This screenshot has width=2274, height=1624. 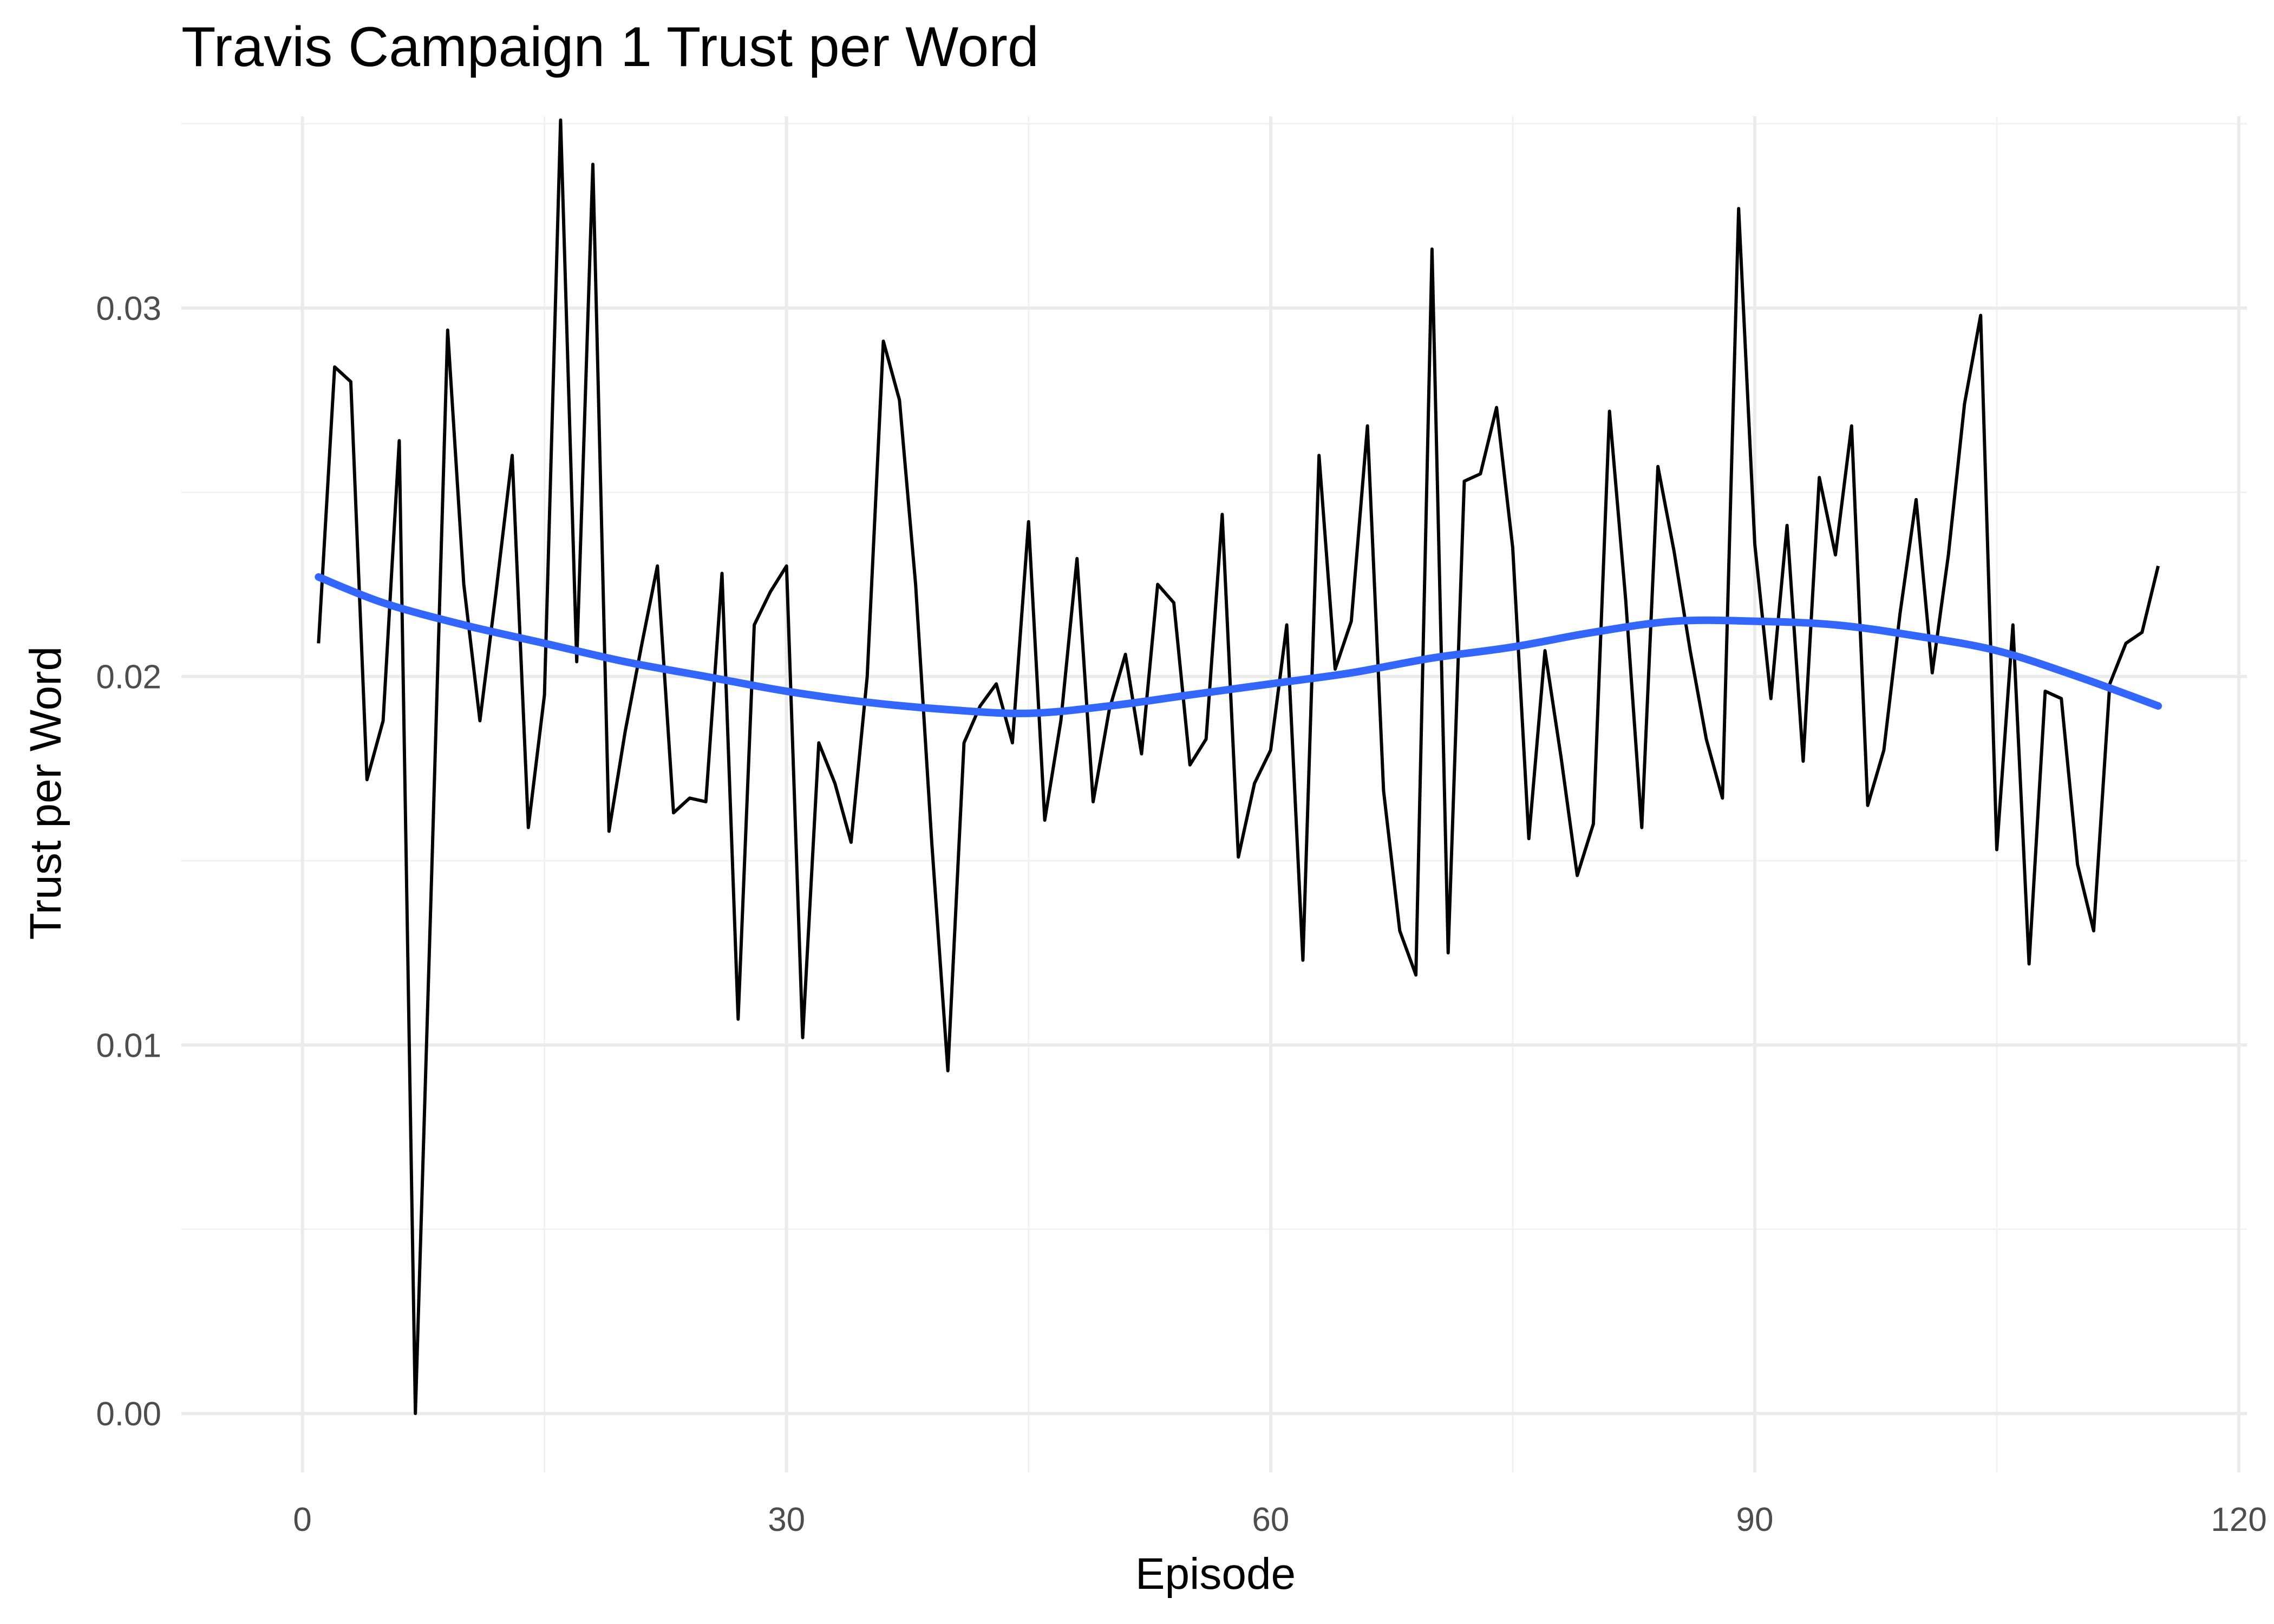 What do you see at coordinates (1238, 645) in the screenshot?
I see `smooth-trend-line` at bounding box center [1238, 645].